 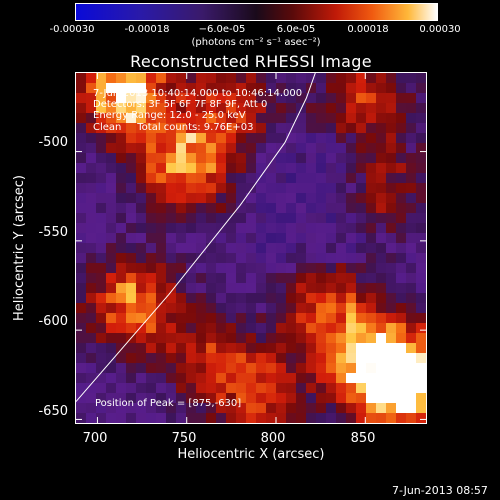 What do you see at coordinates (368, 29) in the screenshot?
I see `colorbar-tick: 0.00018` at bounding box center [368, 29].